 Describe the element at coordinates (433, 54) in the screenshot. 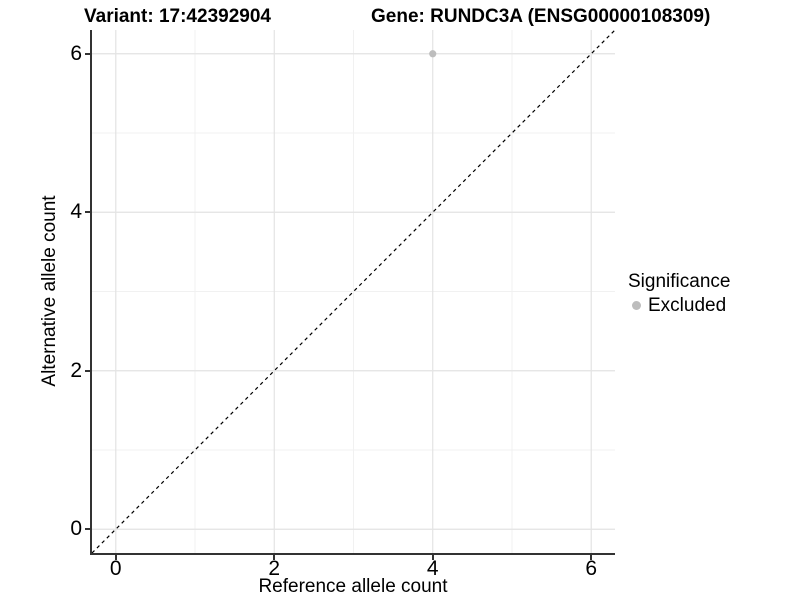

I see `data-point` at that location.